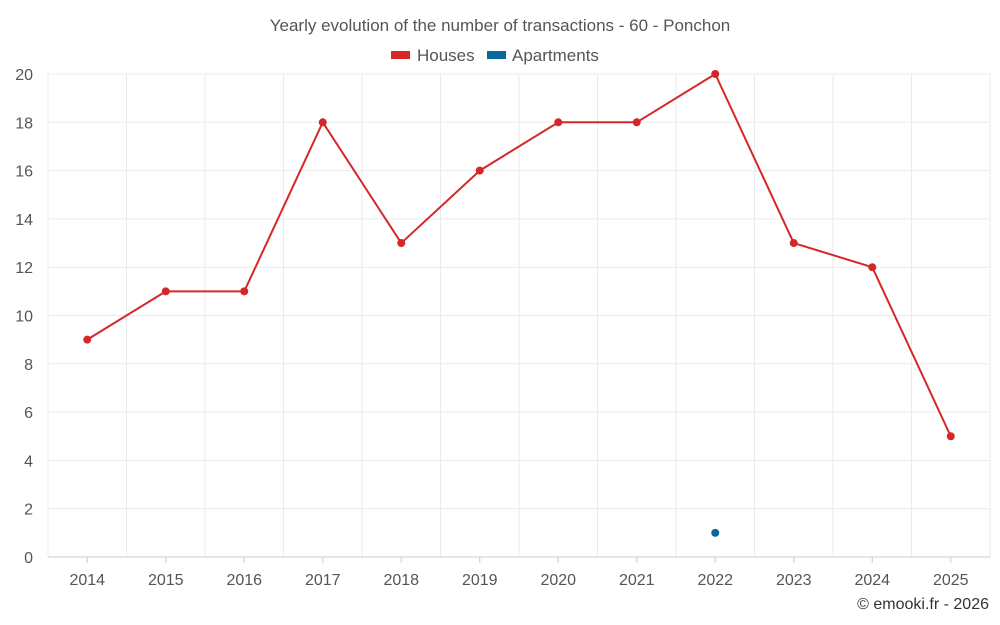 This screenshot has width=1000, height=625. I want to click on x-tick-label: 2024, so click(872, 580).